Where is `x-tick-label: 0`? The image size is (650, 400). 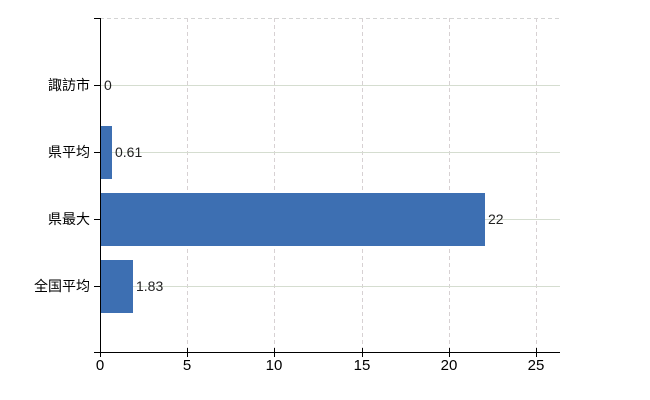 x-tick-label: 0 is located at coordinates (100, 365).